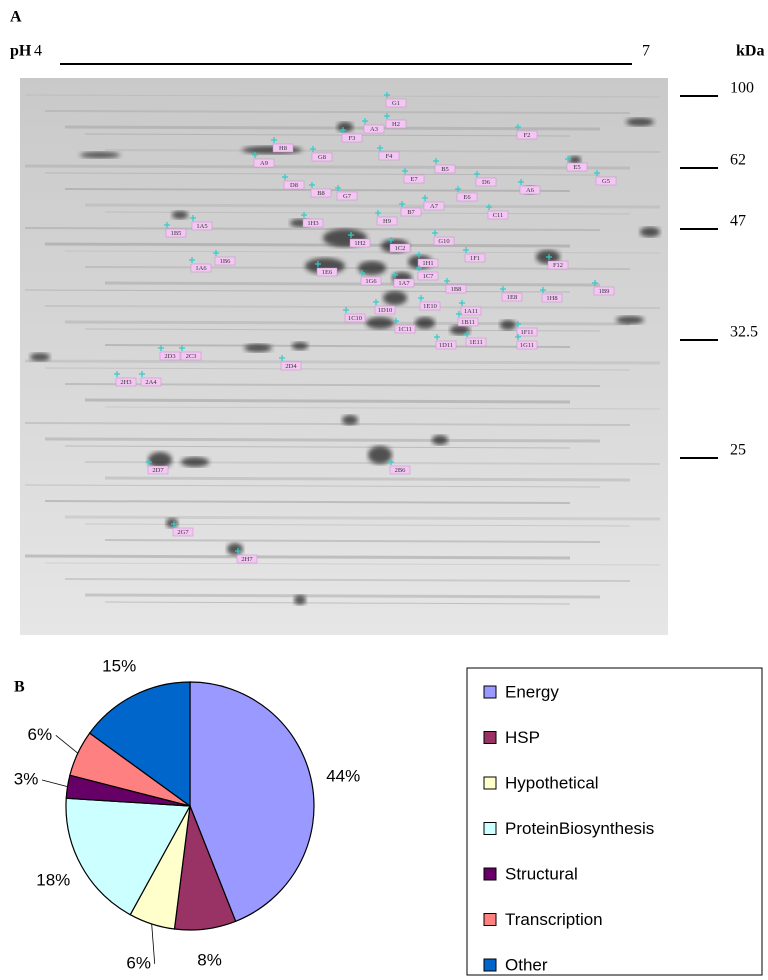 The width and height of the screenshot is (768, 980). What do you see at coordinates (512, 297) in the screenshot?
I see `spot-label: 1E8` at bounding box center [512, 297].